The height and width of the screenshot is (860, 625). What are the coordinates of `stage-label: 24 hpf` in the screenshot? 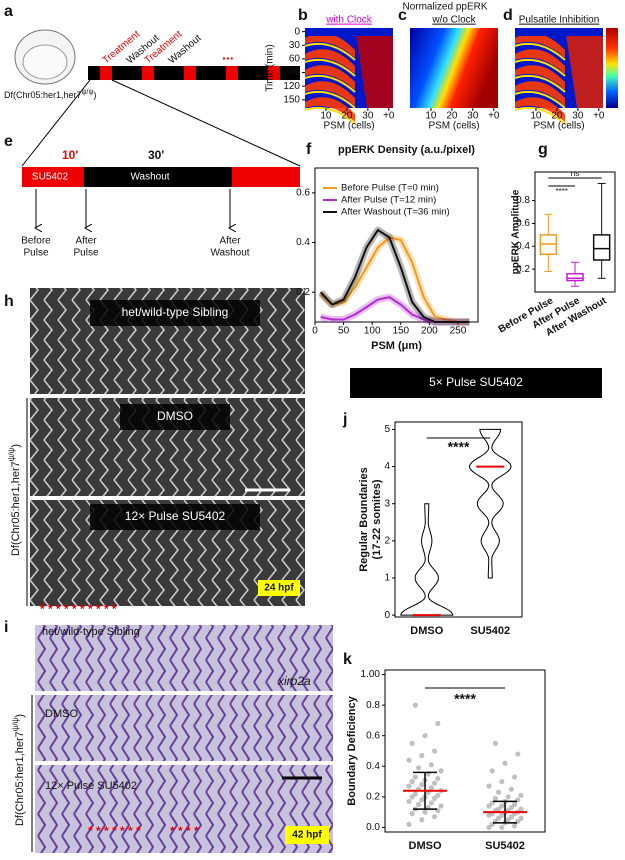 It's located at (279, 588).